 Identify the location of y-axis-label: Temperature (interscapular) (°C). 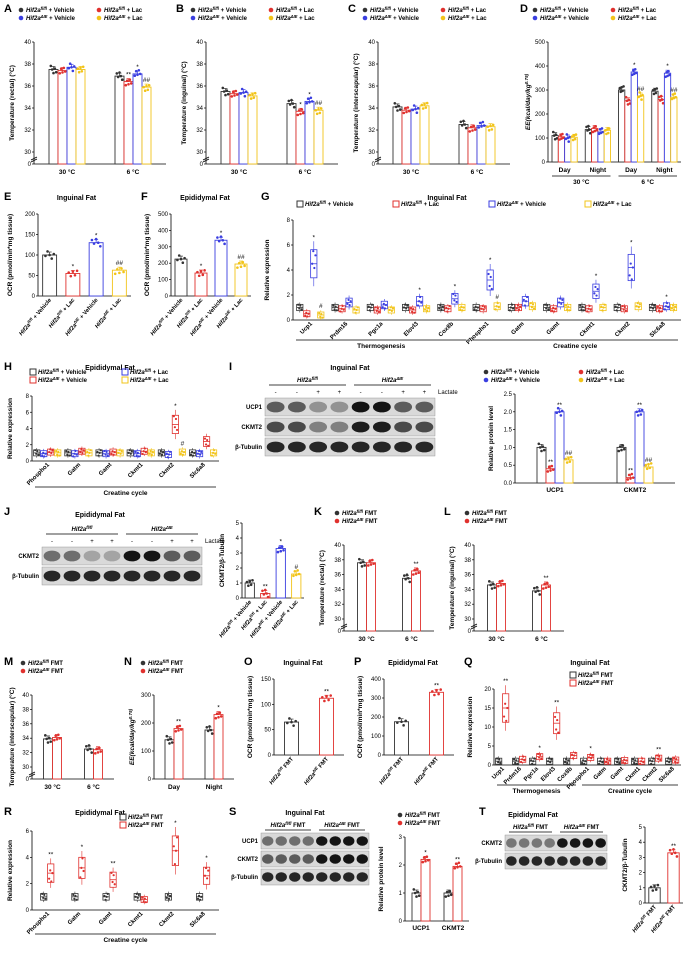
(356, 102).